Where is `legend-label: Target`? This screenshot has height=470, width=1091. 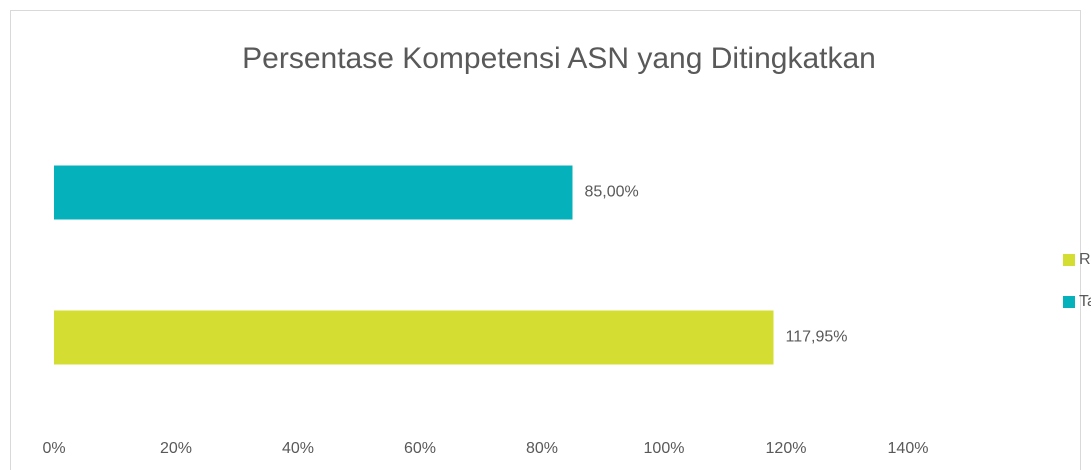 legend-label: Target is located at coordinates (1085, 301).